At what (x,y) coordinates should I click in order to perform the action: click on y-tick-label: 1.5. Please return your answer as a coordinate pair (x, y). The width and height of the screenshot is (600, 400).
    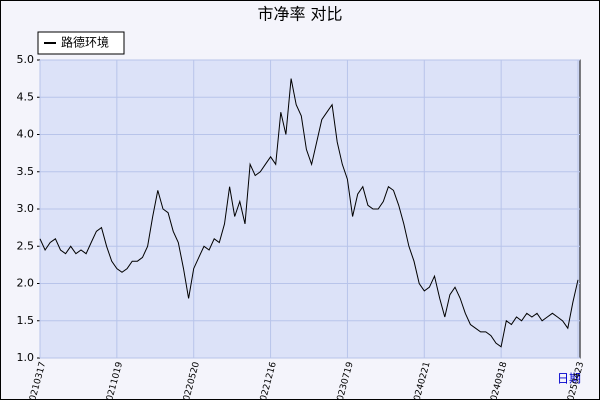
    Looking at the image, I should click on (26, 320).